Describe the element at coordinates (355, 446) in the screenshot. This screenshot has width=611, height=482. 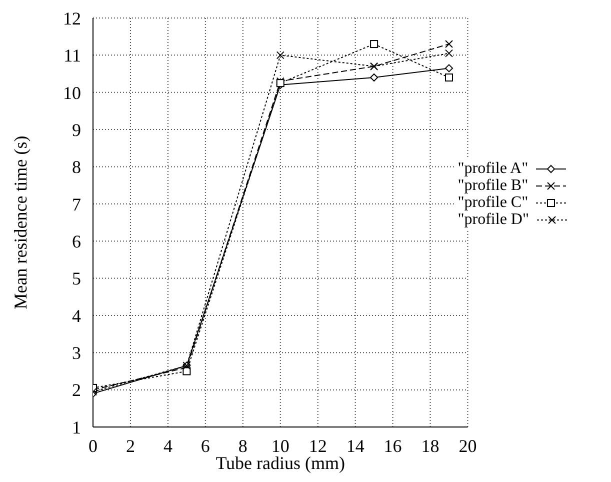
I see `x-tick-label: 14` at that location.